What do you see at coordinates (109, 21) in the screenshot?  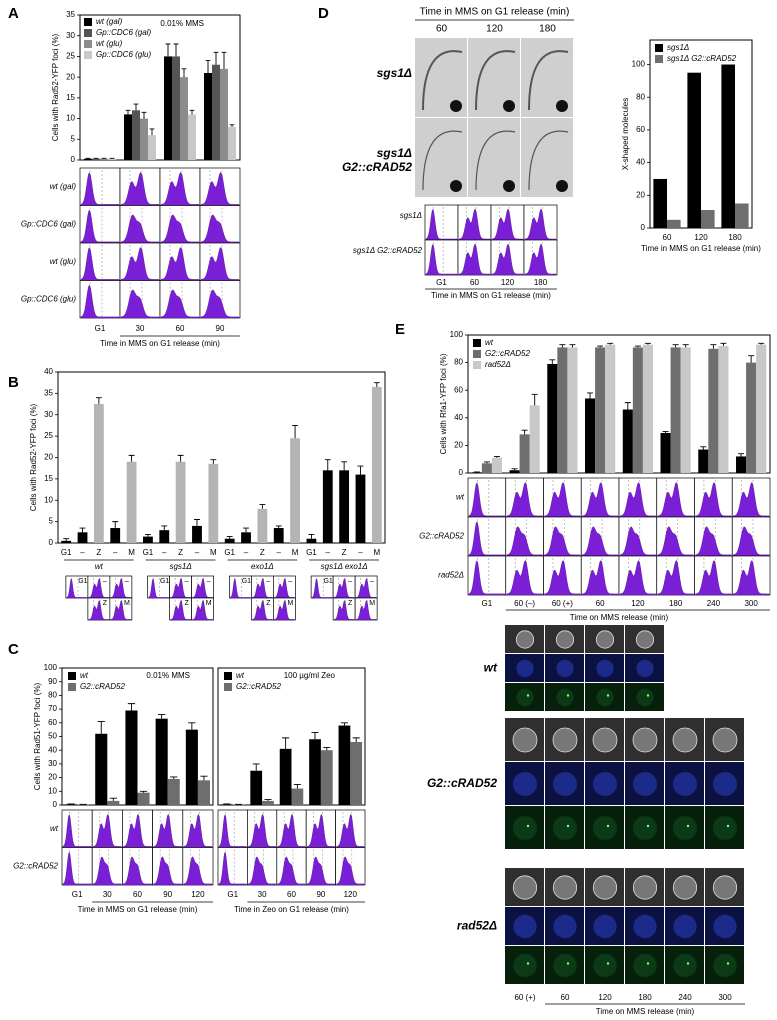 I see `legend-label: wt (gal)` at bounding box center [109, 21].